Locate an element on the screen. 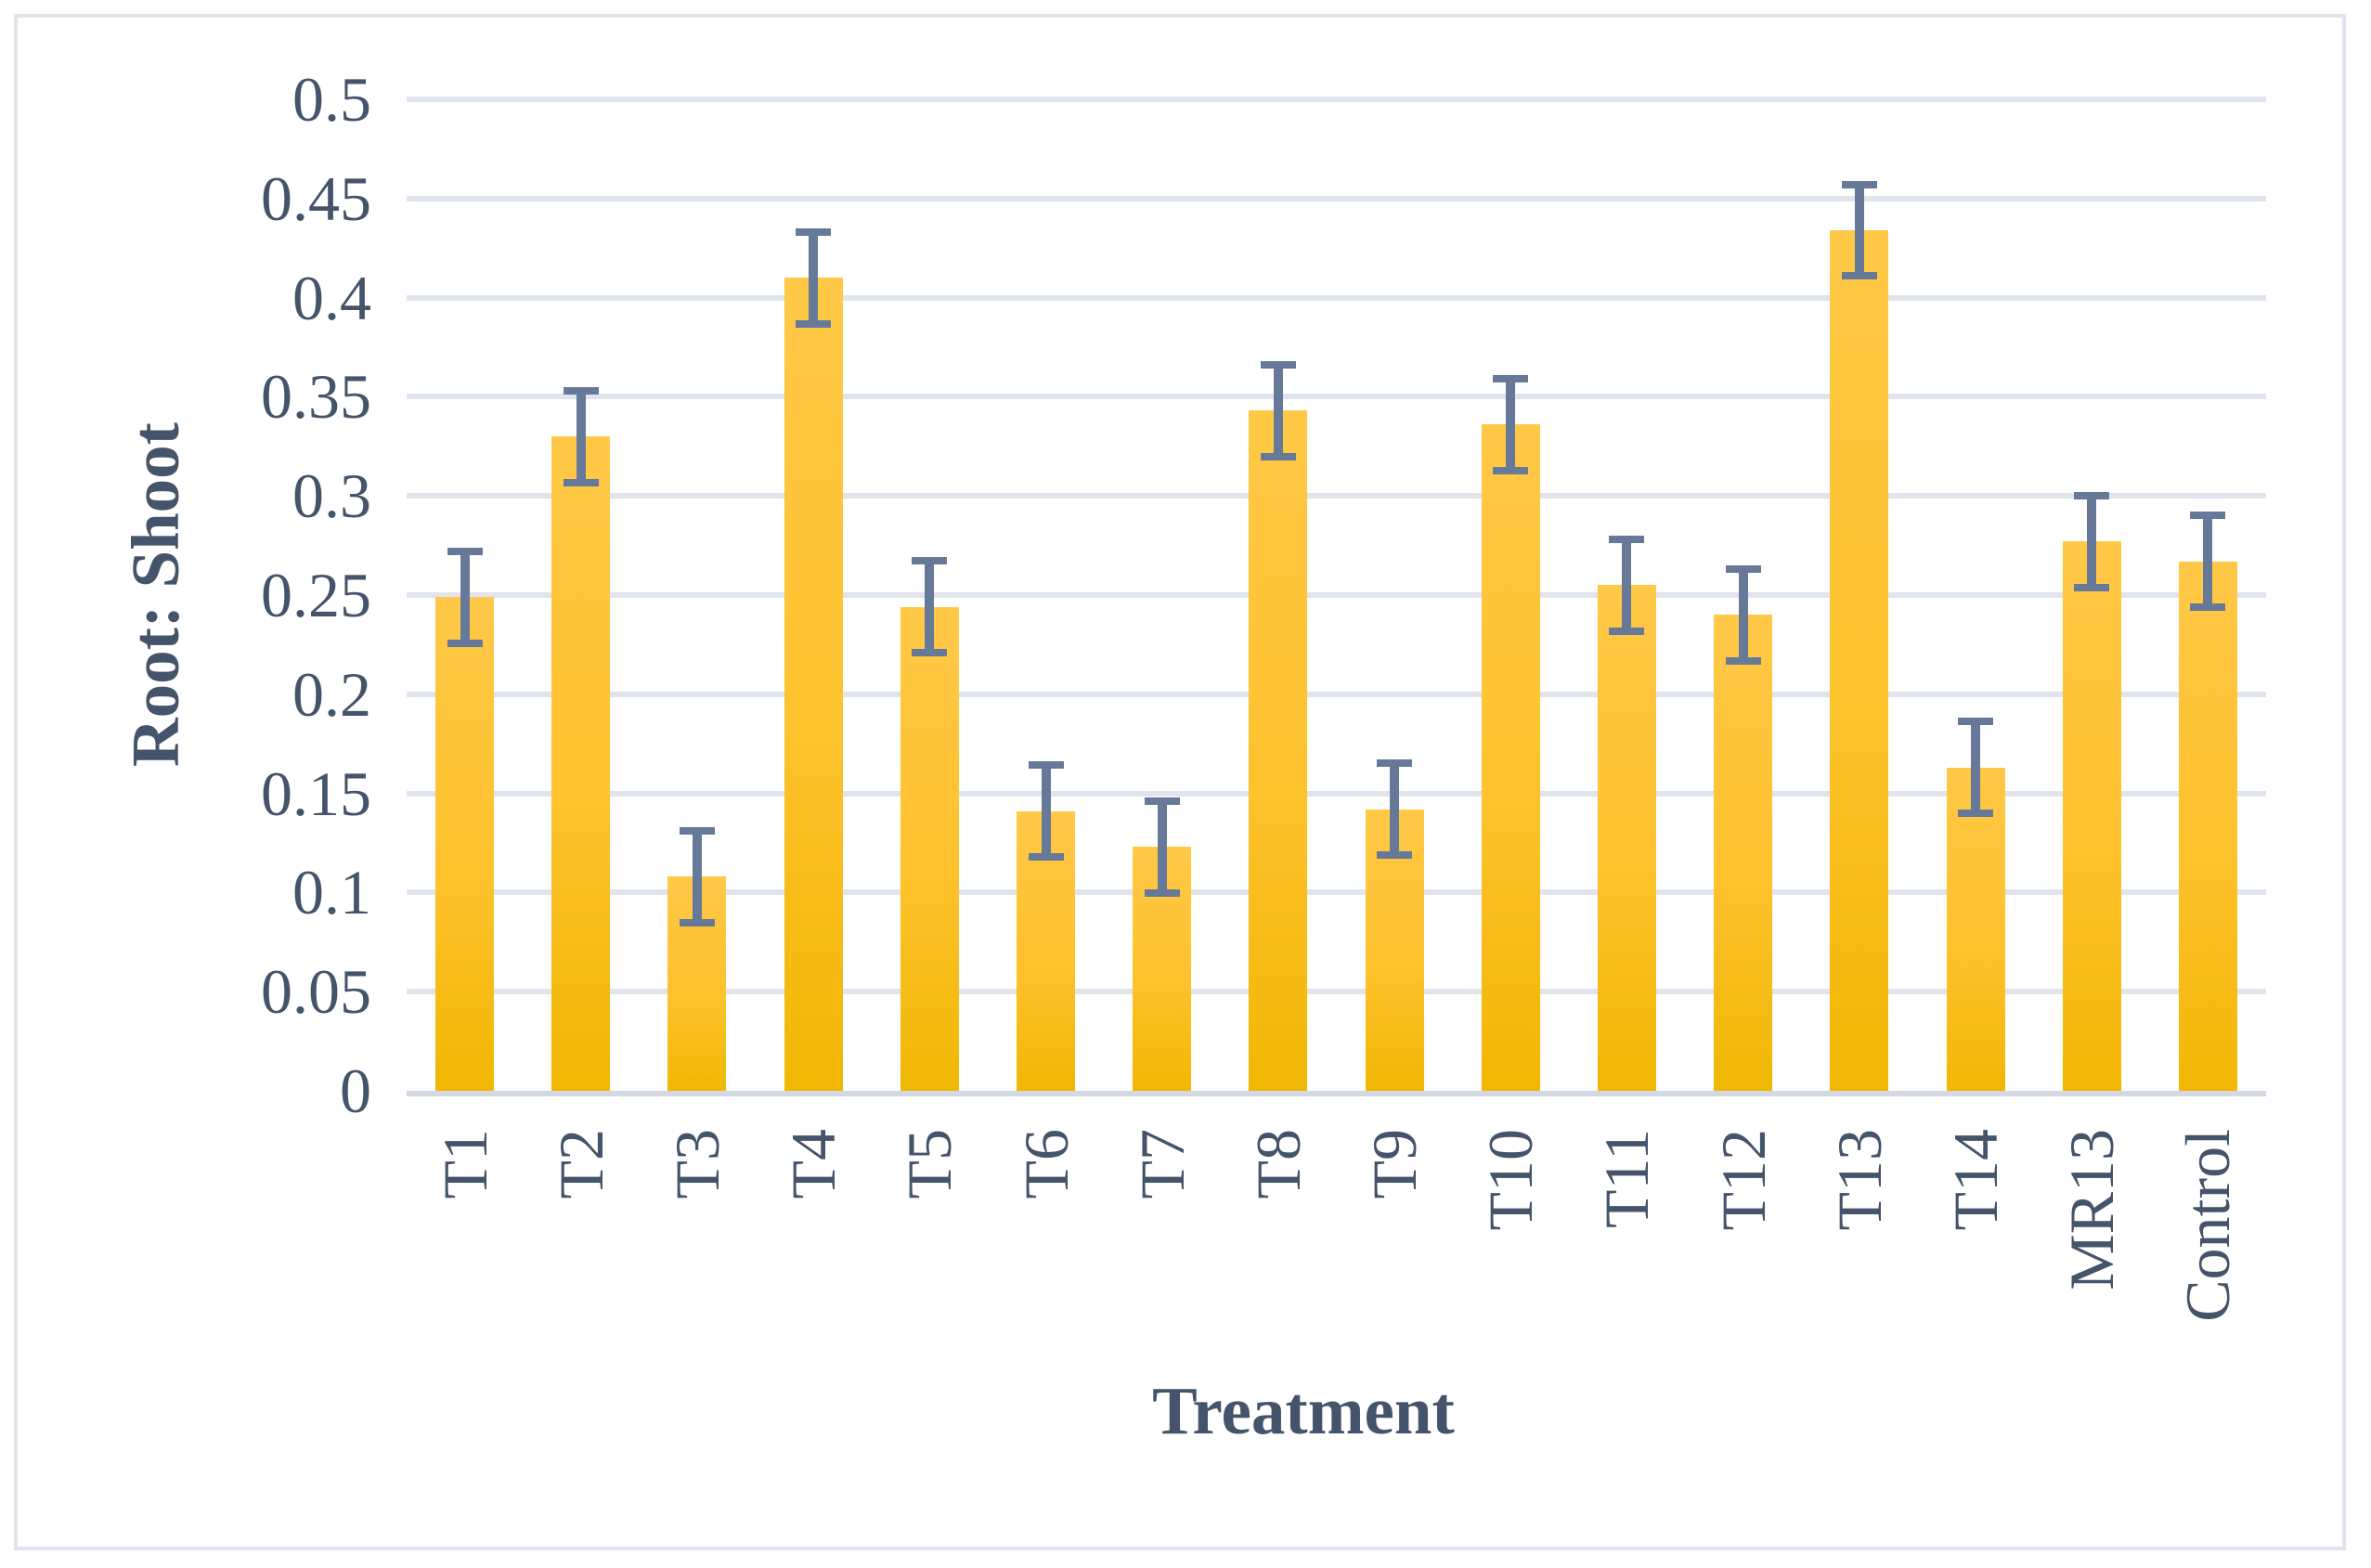 The image size is (2371, 1568). x-category-label: Control is located at coordinates (2208, 1225).